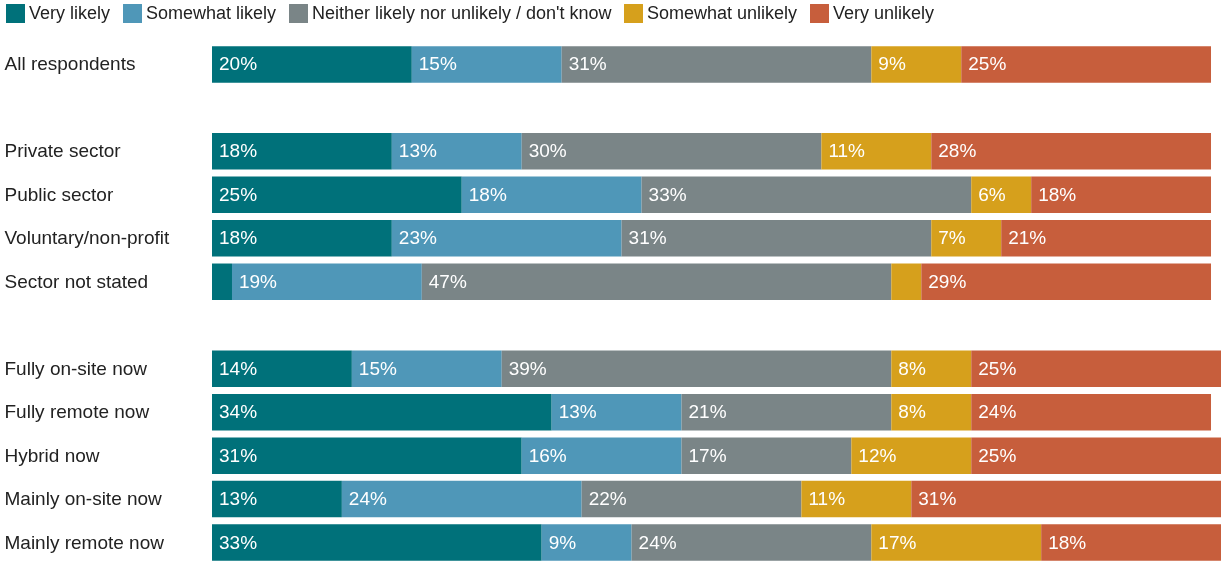  What do you see at coordinates (87, 238) in the screenshot?
I see `y-tick-label: Voluntary/non-profit` at bounding box center [87, 238].